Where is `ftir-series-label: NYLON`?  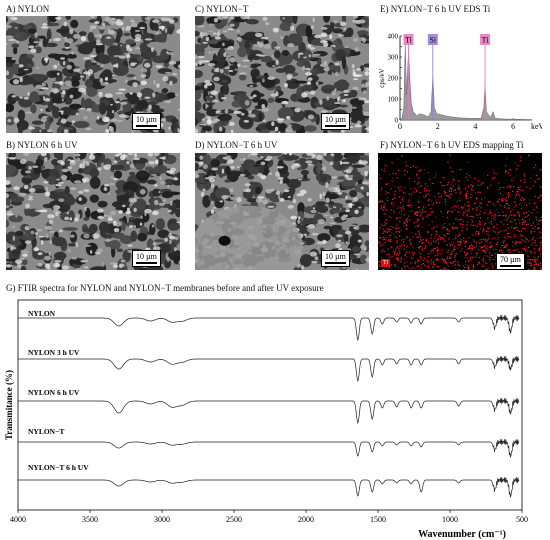
ftir-series-label: NYLON is located at coordinates (42, 313).